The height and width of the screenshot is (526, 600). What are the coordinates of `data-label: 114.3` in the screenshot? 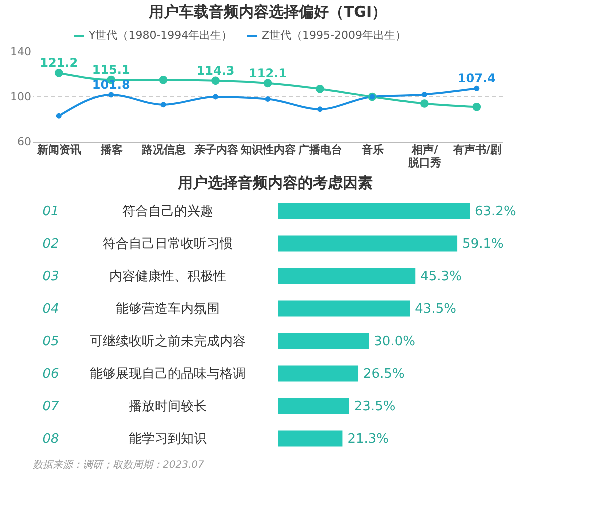 It's located at (215, 71).